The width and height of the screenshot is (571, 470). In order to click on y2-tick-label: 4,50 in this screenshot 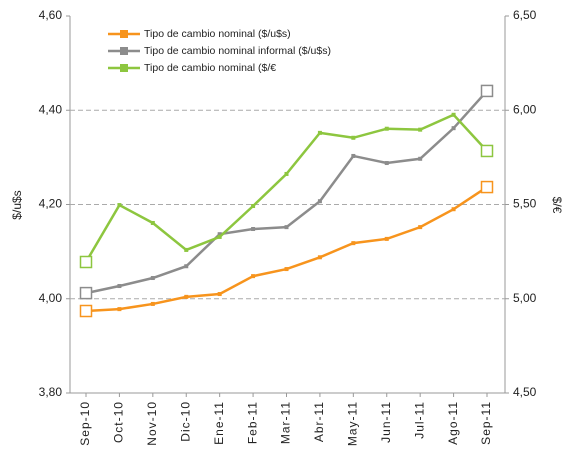, I will do `click(525, 392)`.